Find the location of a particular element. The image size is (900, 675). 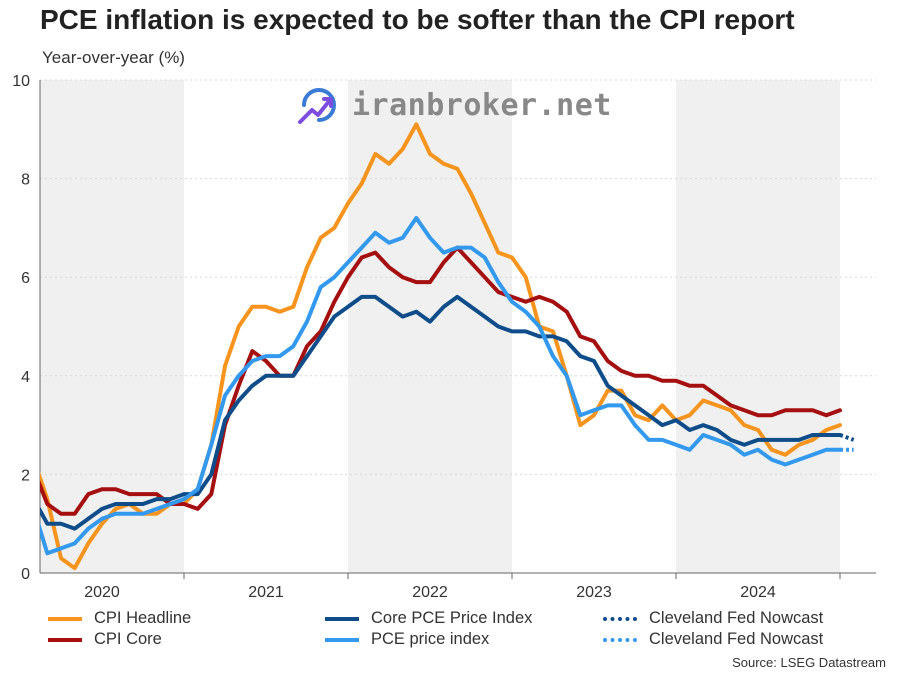

x-tick-label: 2022 is located at coordinates (430, 592).